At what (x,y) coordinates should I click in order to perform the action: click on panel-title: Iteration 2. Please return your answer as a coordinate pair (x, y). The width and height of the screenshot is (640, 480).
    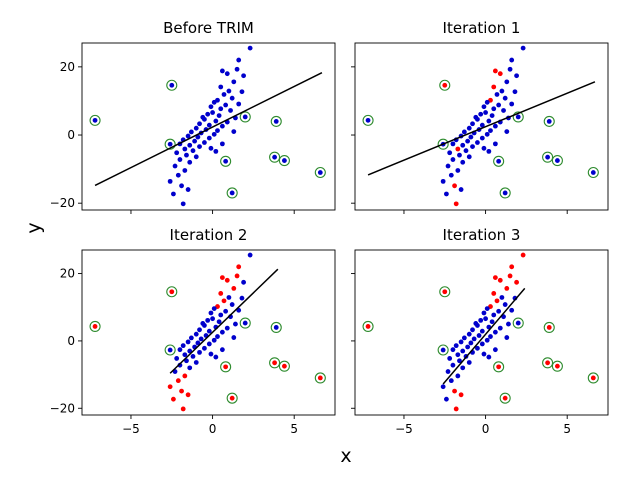
    Looking at the image, I should click on (209, 235).